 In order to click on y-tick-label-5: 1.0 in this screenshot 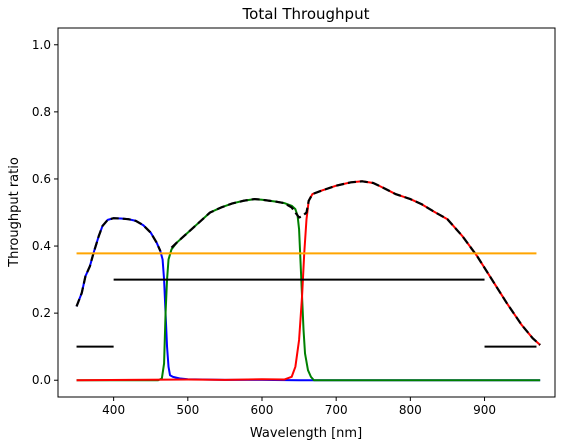, I will do `click(41, 45)`.